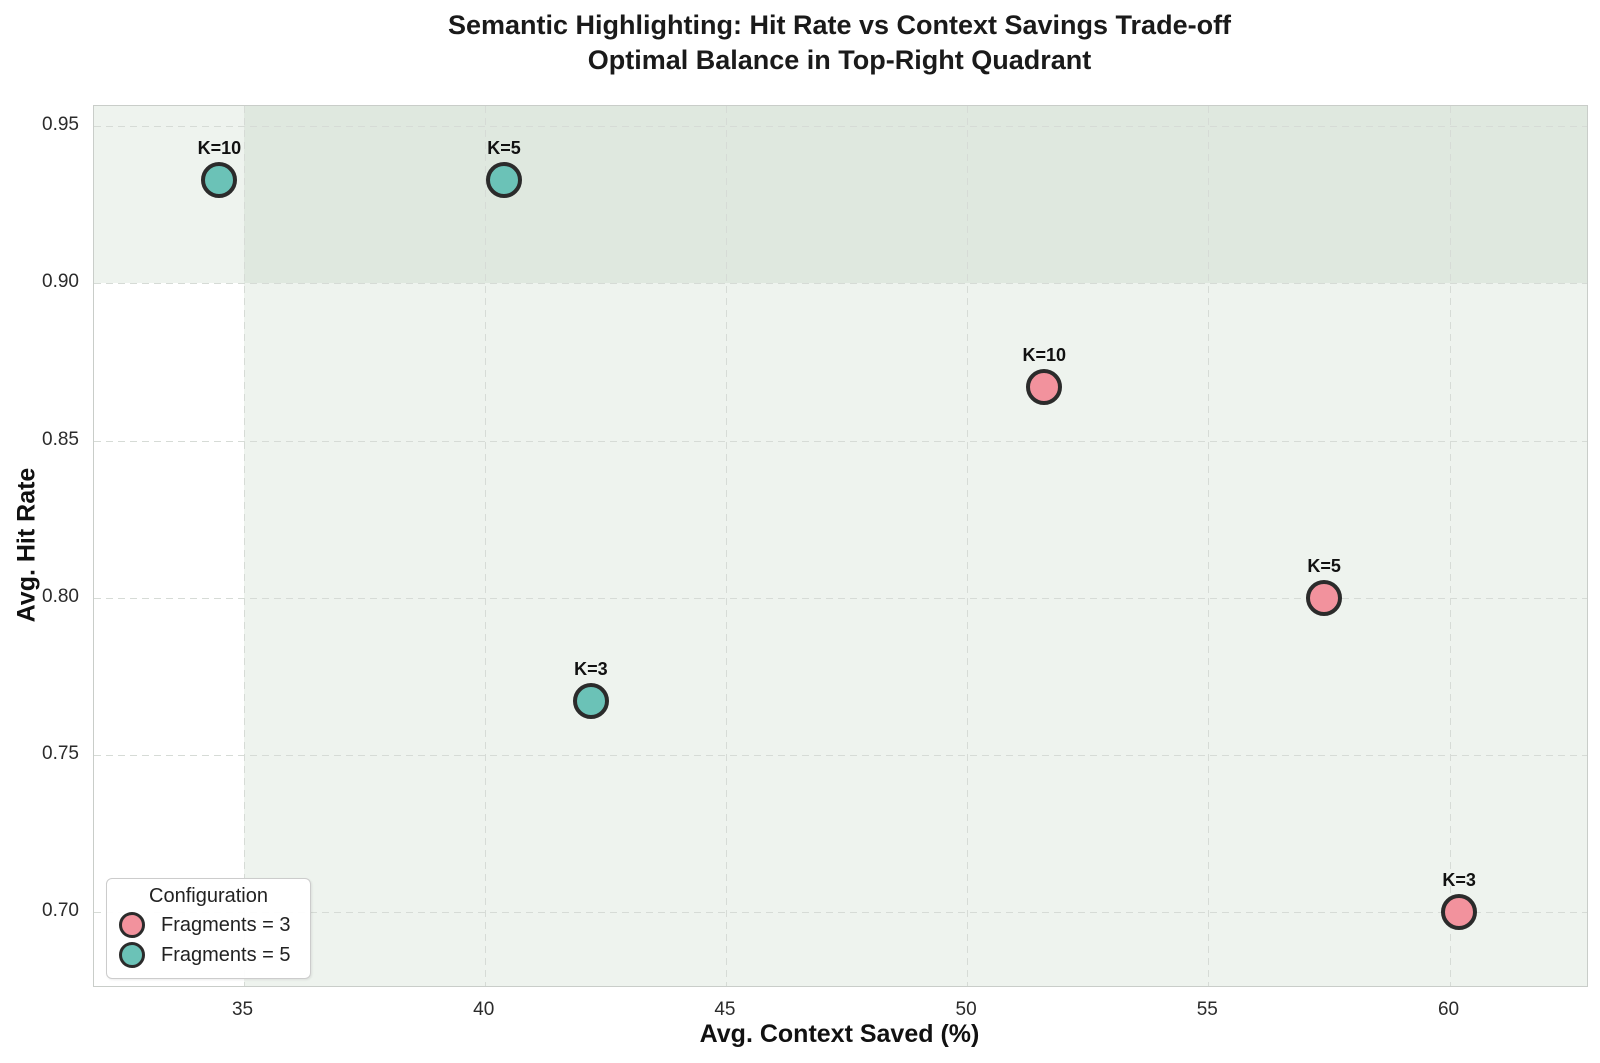 The image size is (1600, 1063). Describe the element at coordinates (60, 911) in the screenshot. I see `y-tick-label: 0.70` at that location.